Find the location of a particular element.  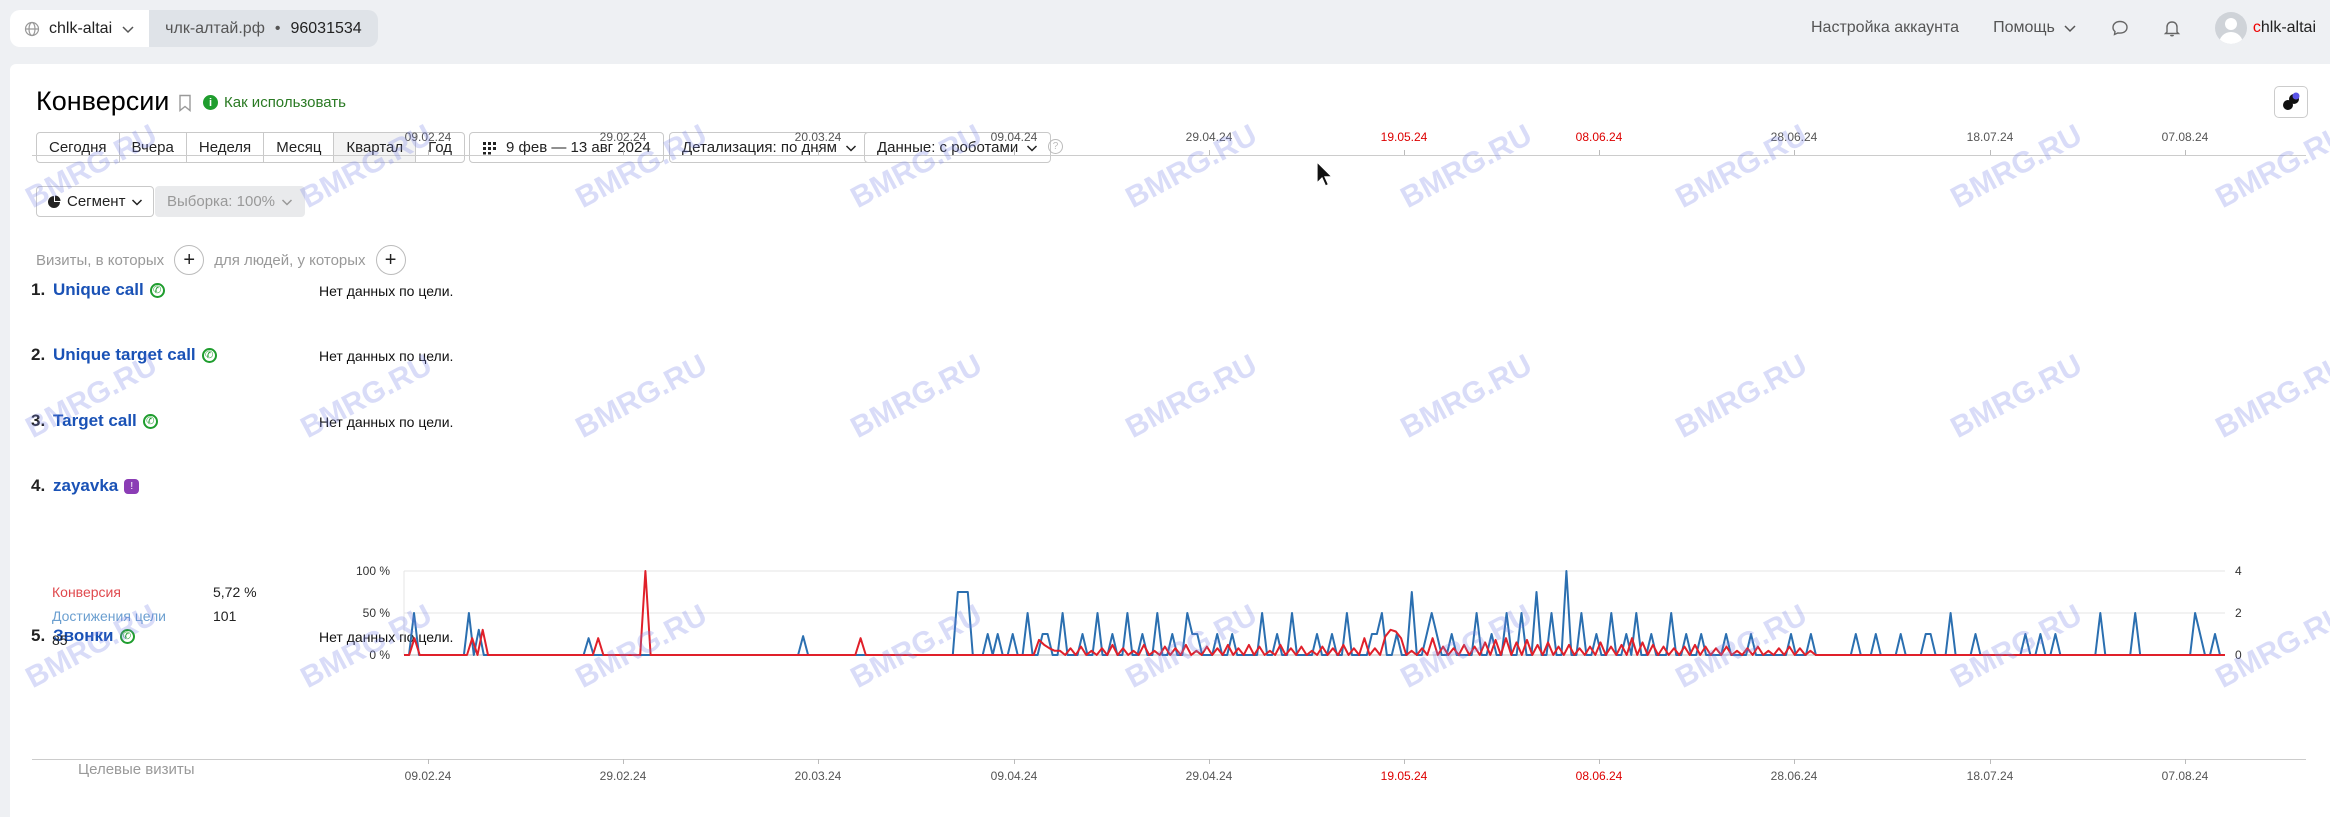

date-range-picker: 9 фев — 13 авг 2024 is located at coordinates (566, 147).